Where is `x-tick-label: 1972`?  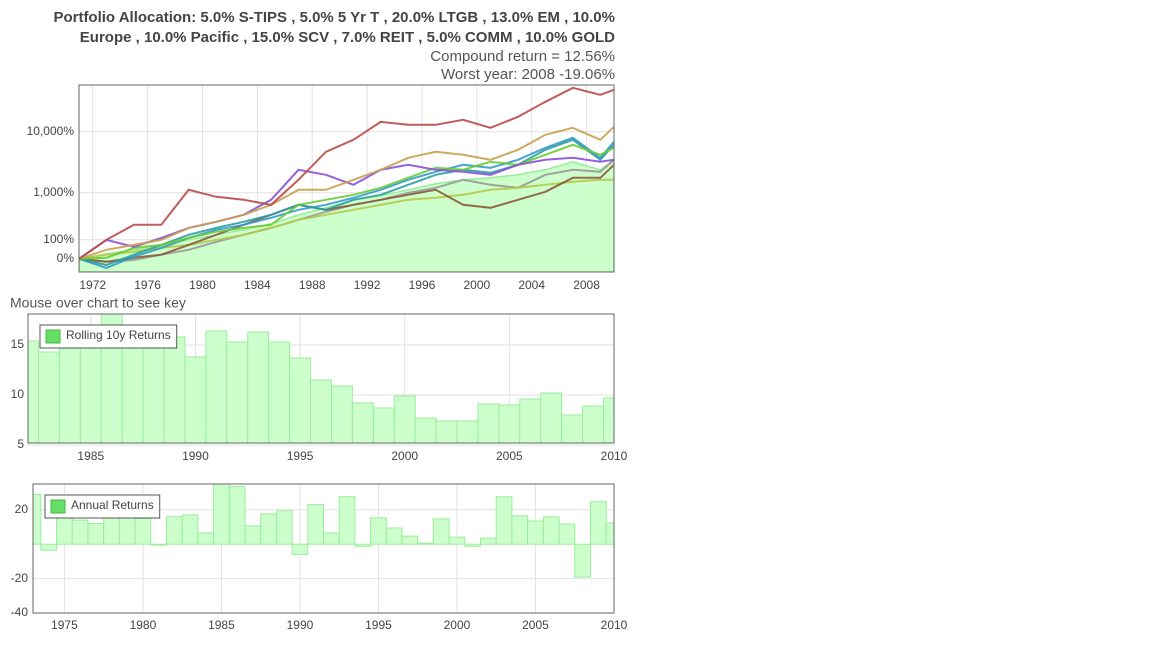 x-tick-label: 1972 is located at coordinates (92, 285).